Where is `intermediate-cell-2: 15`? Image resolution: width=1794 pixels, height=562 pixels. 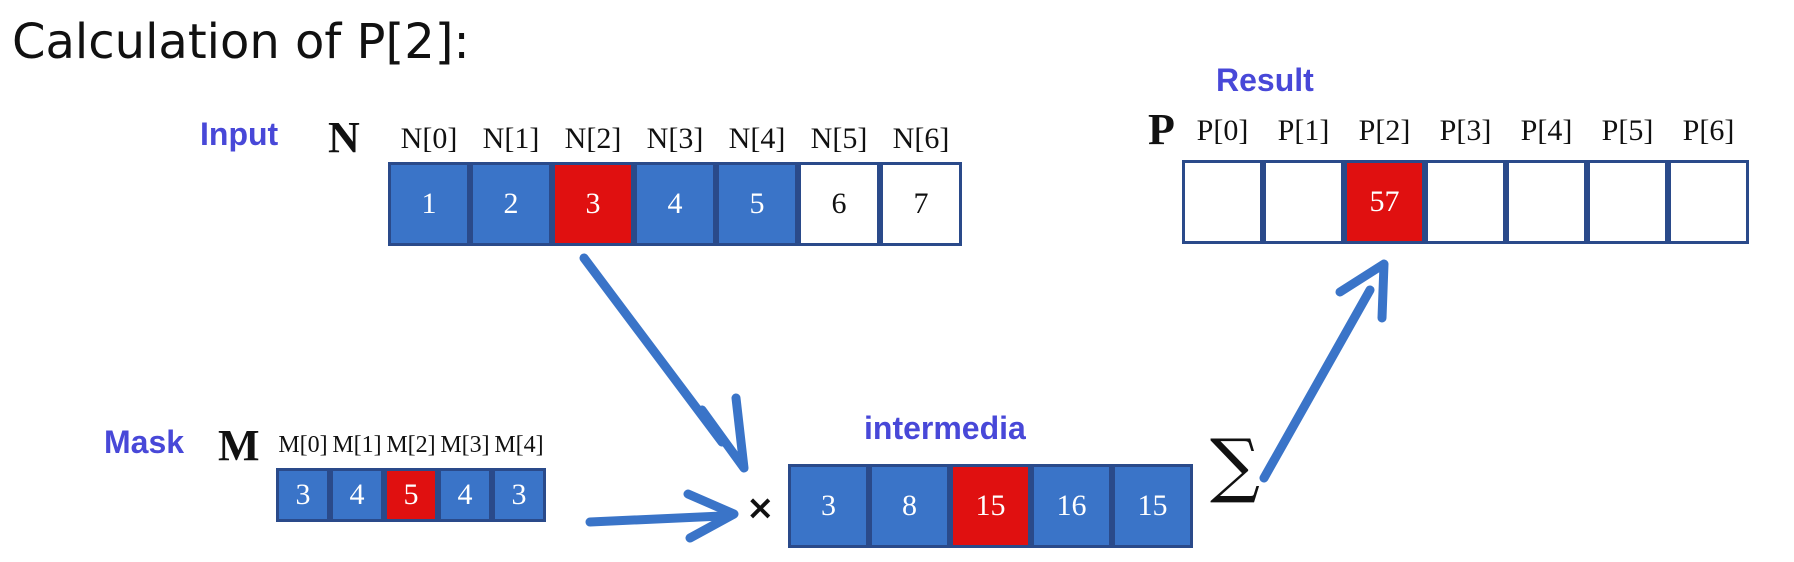
intermediate-cell-2: 15 is located at coordinates (990, 506).